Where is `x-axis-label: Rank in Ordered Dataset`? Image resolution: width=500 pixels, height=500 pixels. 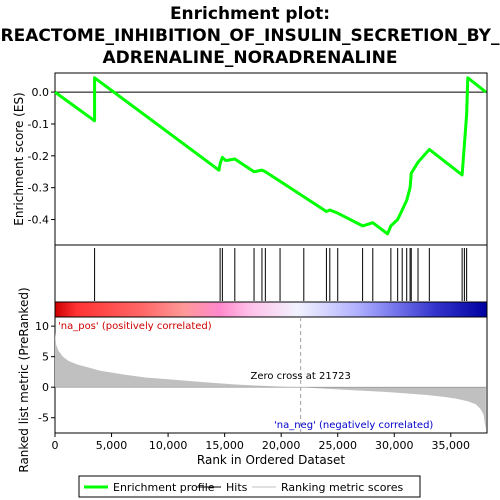
x-axis-label: Rank in Ordered Dataset is located at coordinates (271, 460).